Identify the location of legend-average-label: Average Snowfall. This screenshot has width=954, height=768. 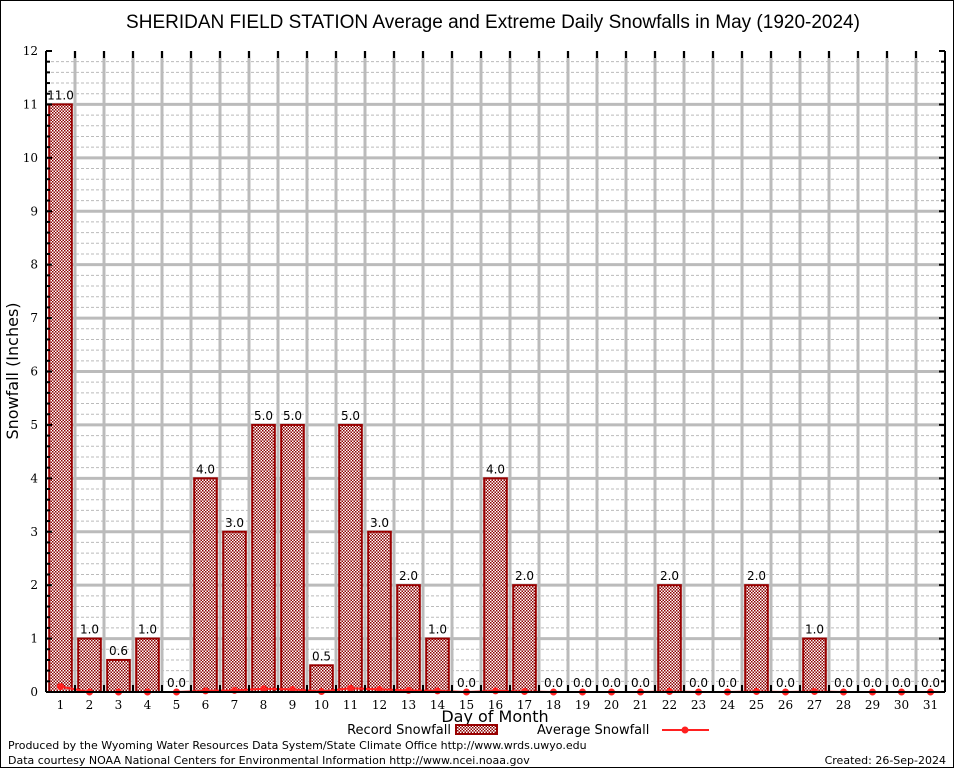
(593, 730).